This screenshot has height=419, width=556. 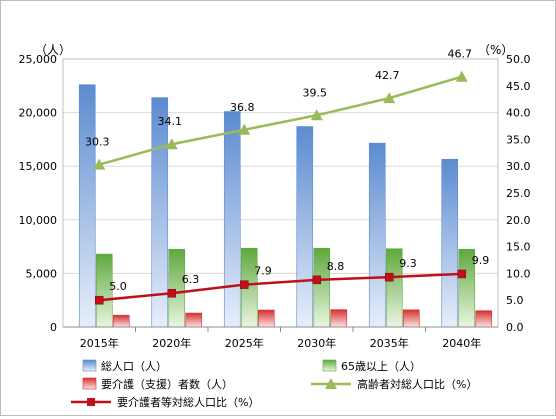 What do you see at coordinates (38, 59) in the screenshot?
I see `left-tick-label: 25,000` at bounding box center [38, 59].